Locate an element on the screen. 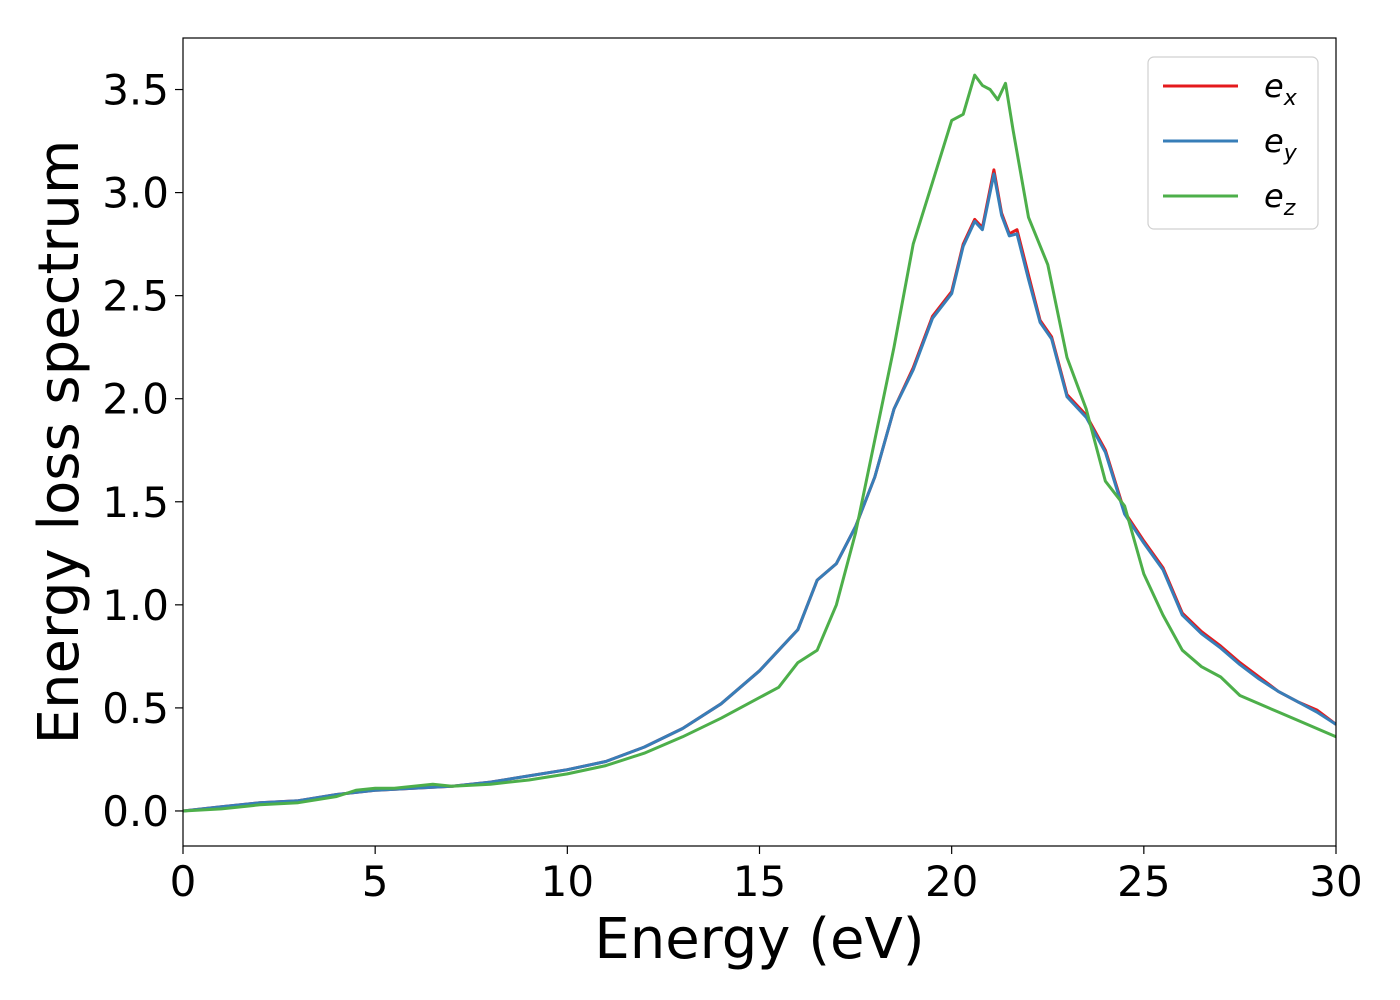 The height and width of the screenshot is (1000, 1400). legend-box is located at coordinates (1233, 143).